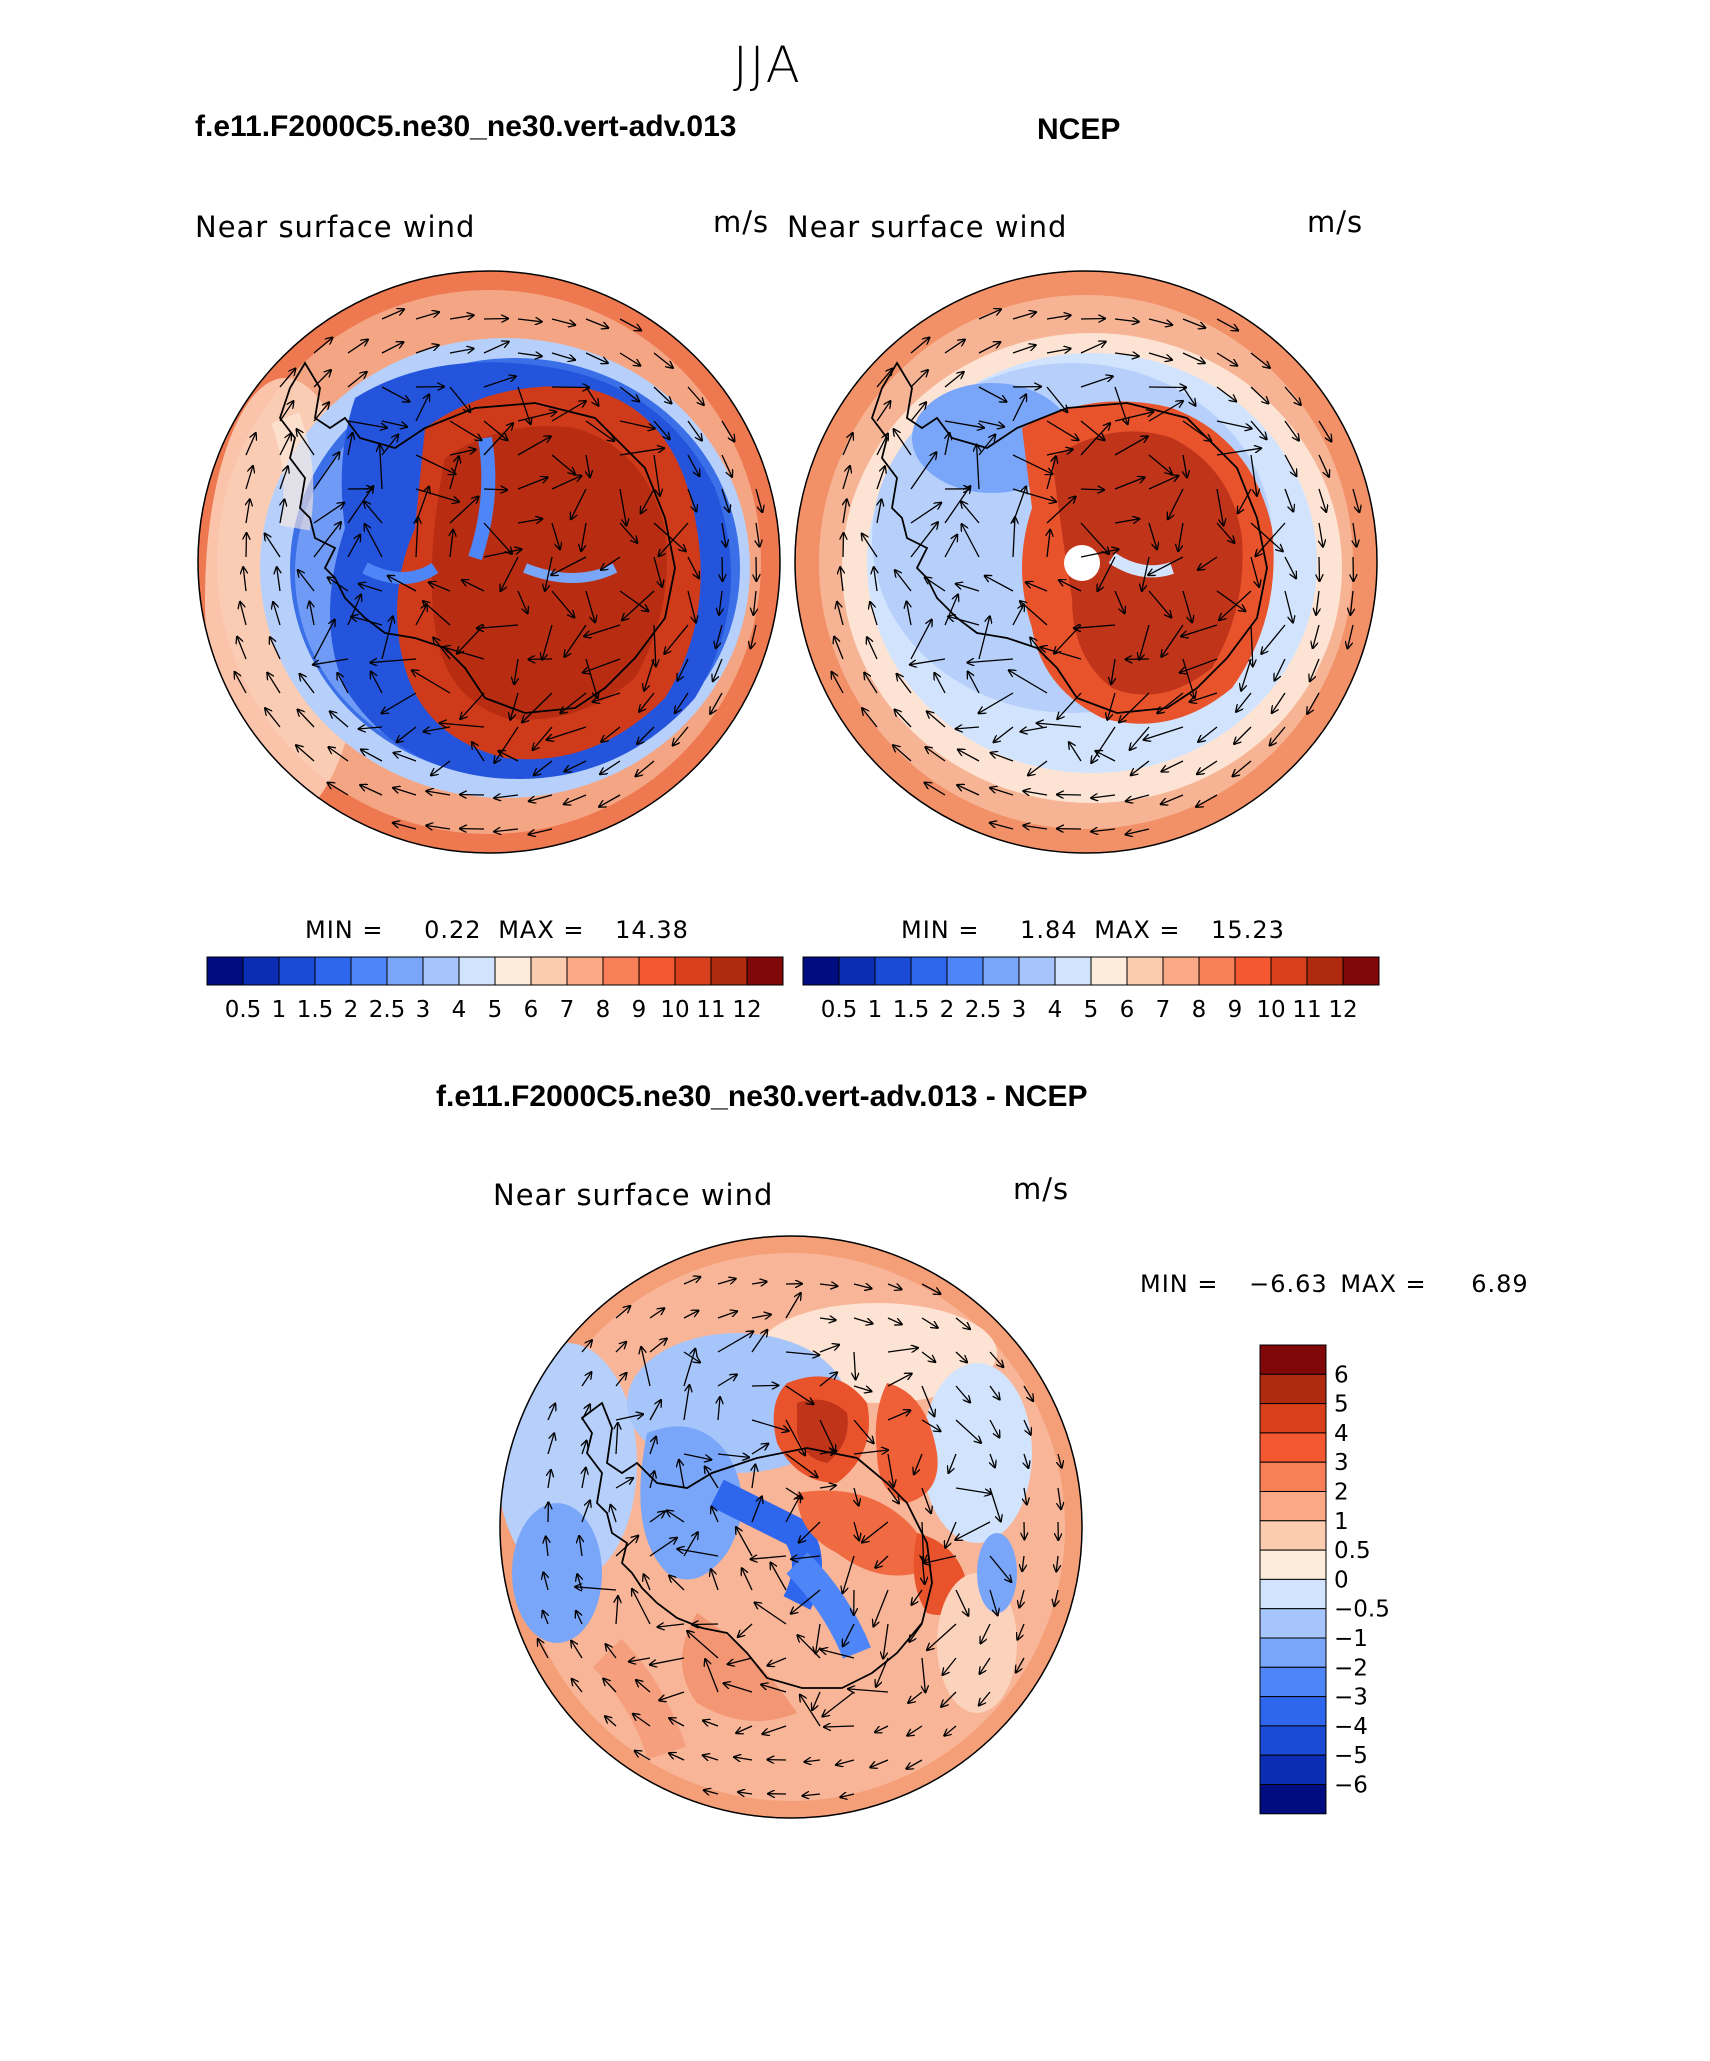  What do you see at coordinates (1341, 1522) in the screenshot?
I see `colorbar-tick-label: 1` at bounding box center [1341, 1522].